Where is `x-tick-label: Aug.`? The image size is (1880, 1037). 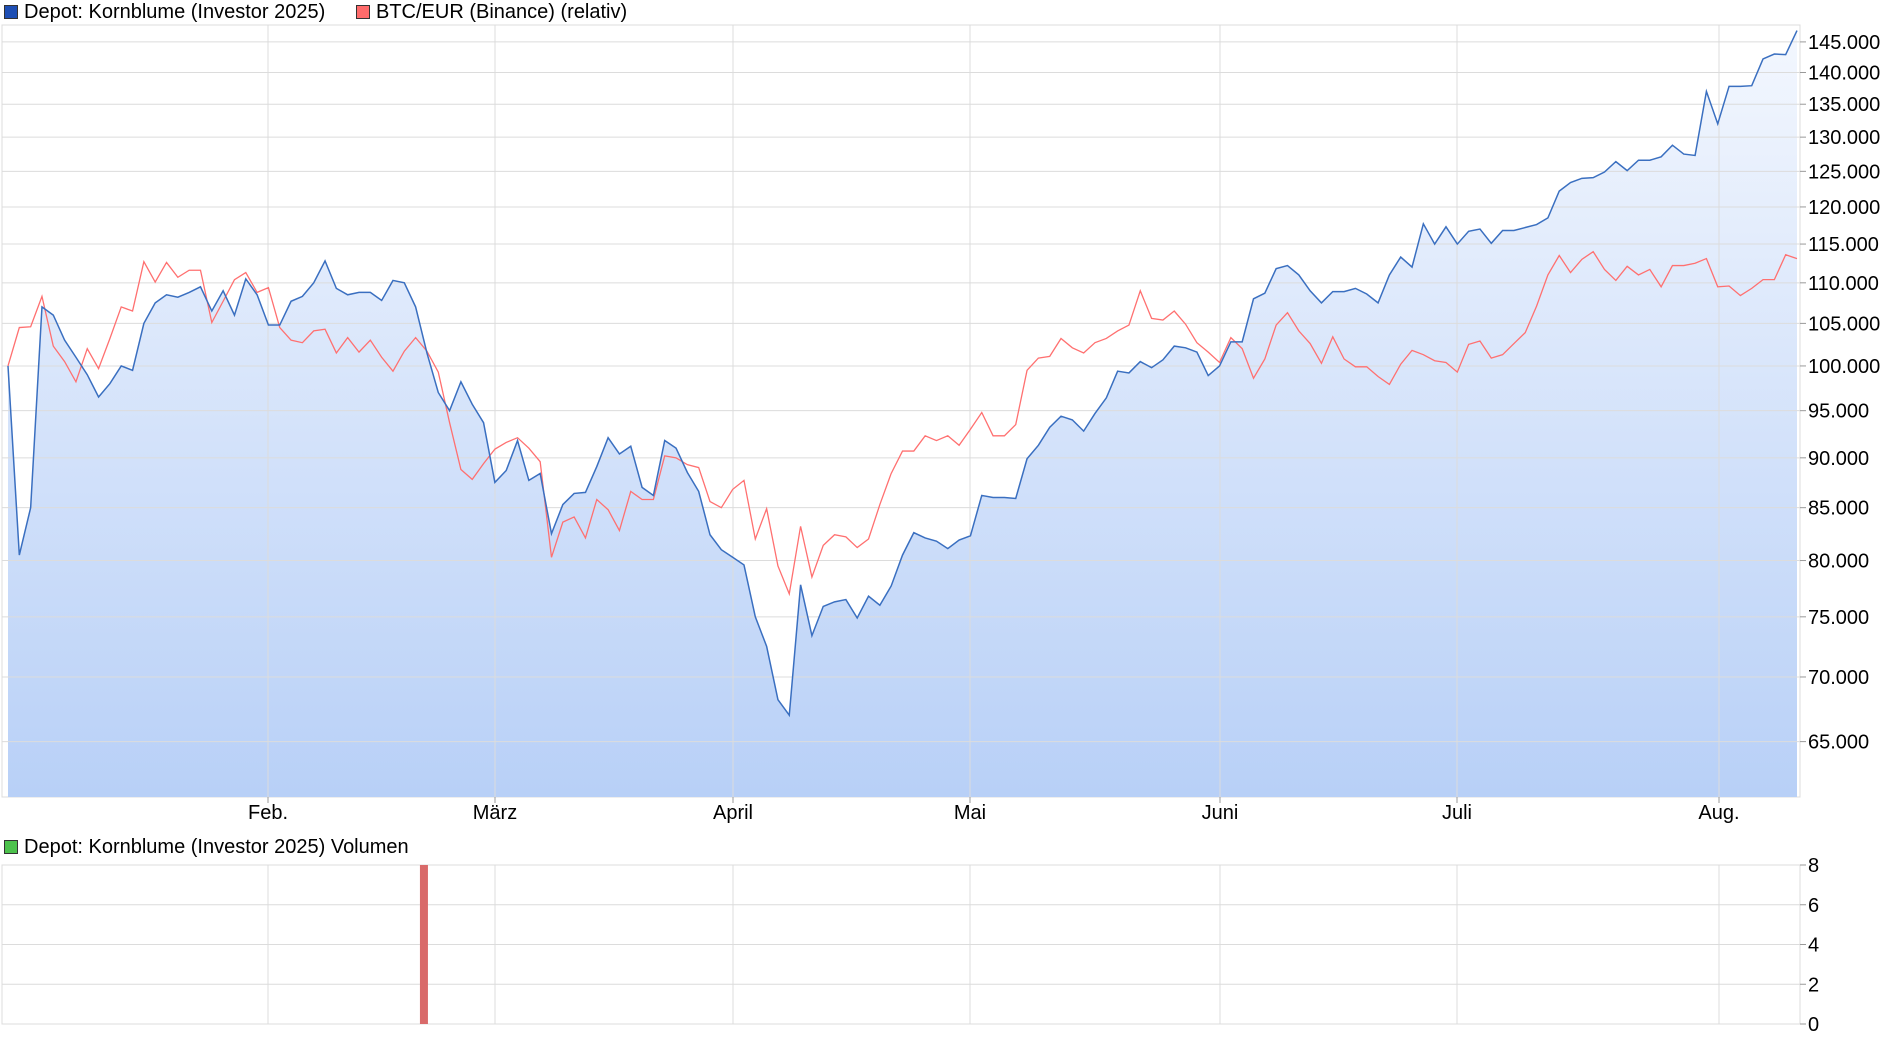 x-tick-label: Aug. is located at coordinates (1718, 813).